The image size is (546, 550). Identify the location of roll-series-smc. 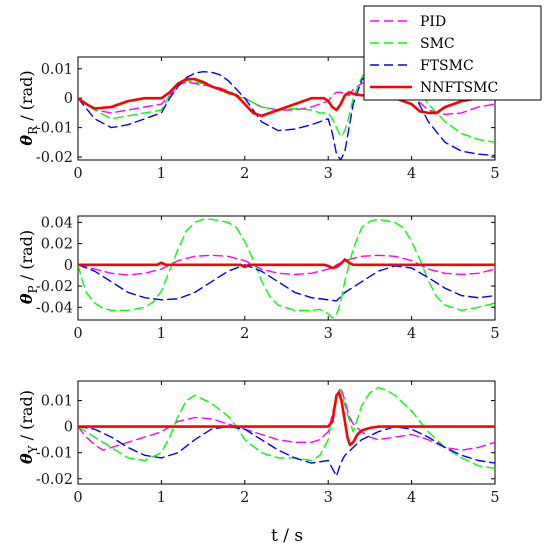
(286, 102).